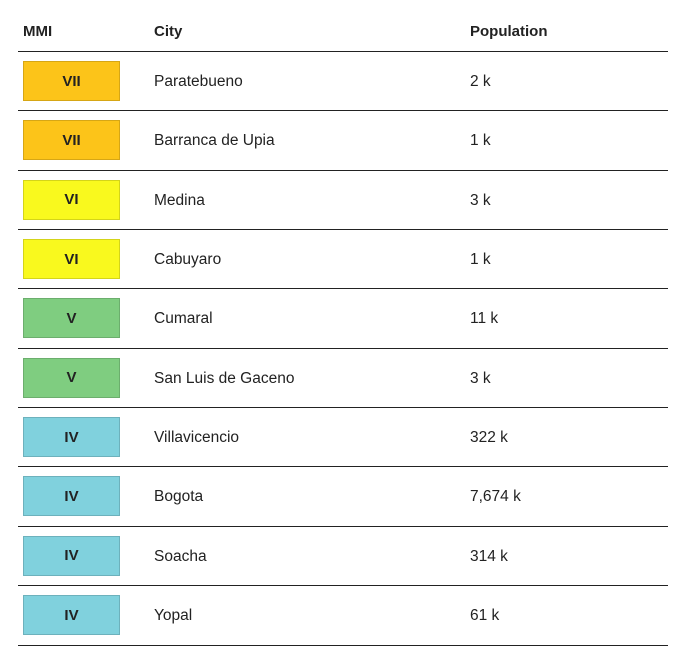 Image resolution: width=679 pixels, height=658 pixels. Describe the element at coordinates (343, 140) in the screenshot. I see `table-row: VII Barranca de Upia 1 k` at that location.